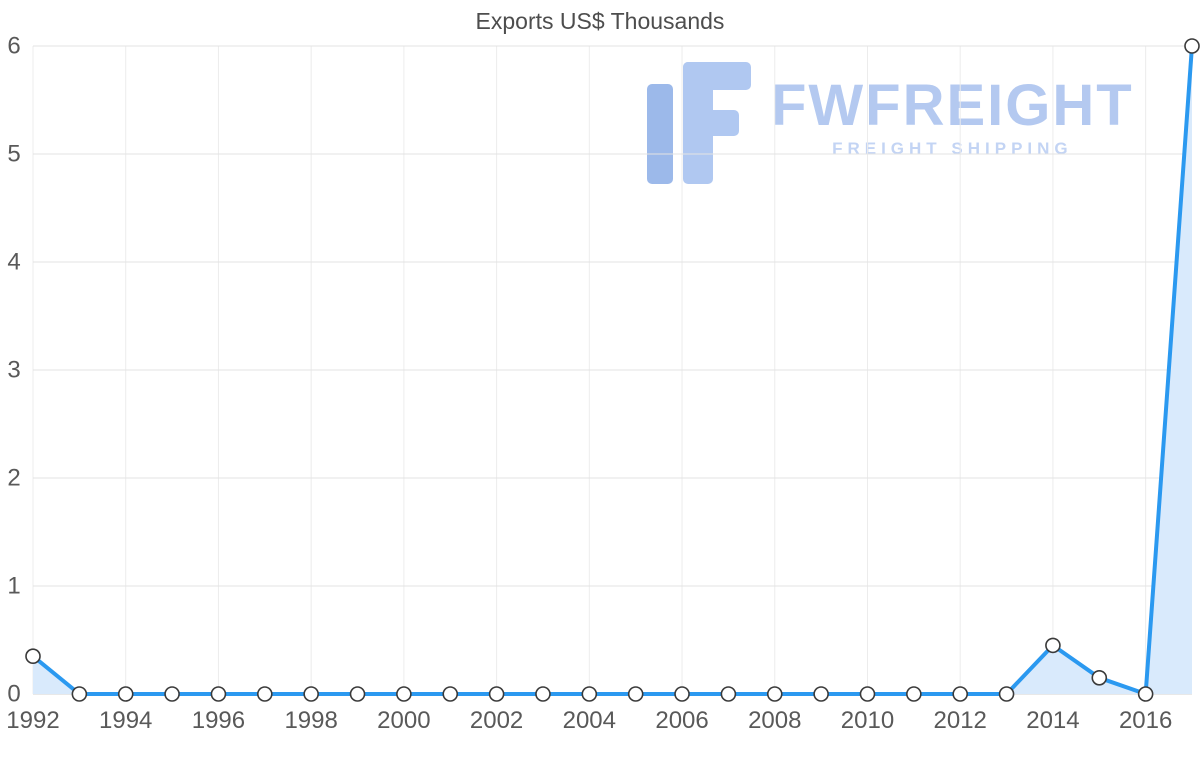 Image resolution: width=1200 pixels, height=763 pixels. I want to click on x-tick-label: 2010, so click(867, 720).